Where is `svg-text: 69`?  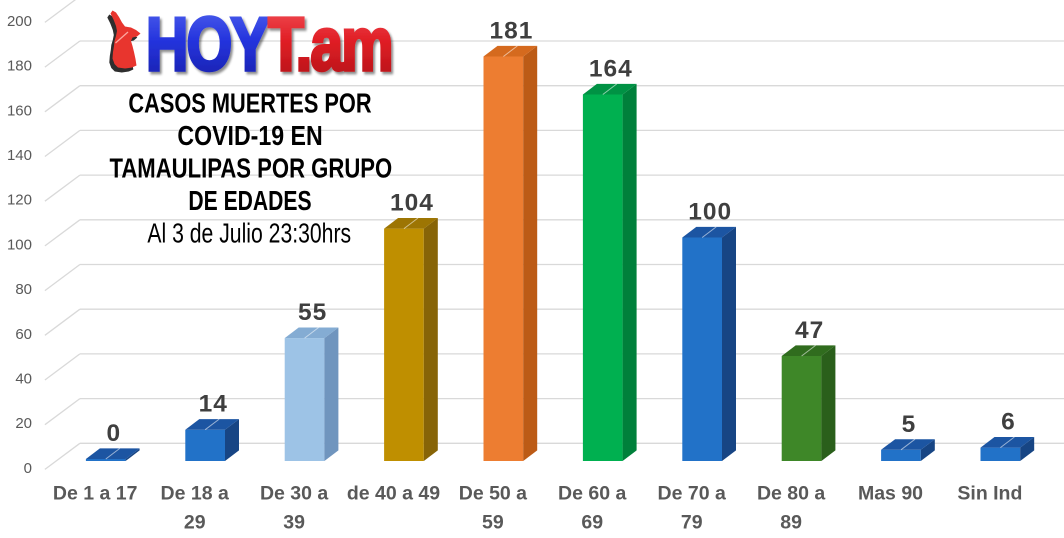
svg-text: 69 is located at coordinates (592, 522).